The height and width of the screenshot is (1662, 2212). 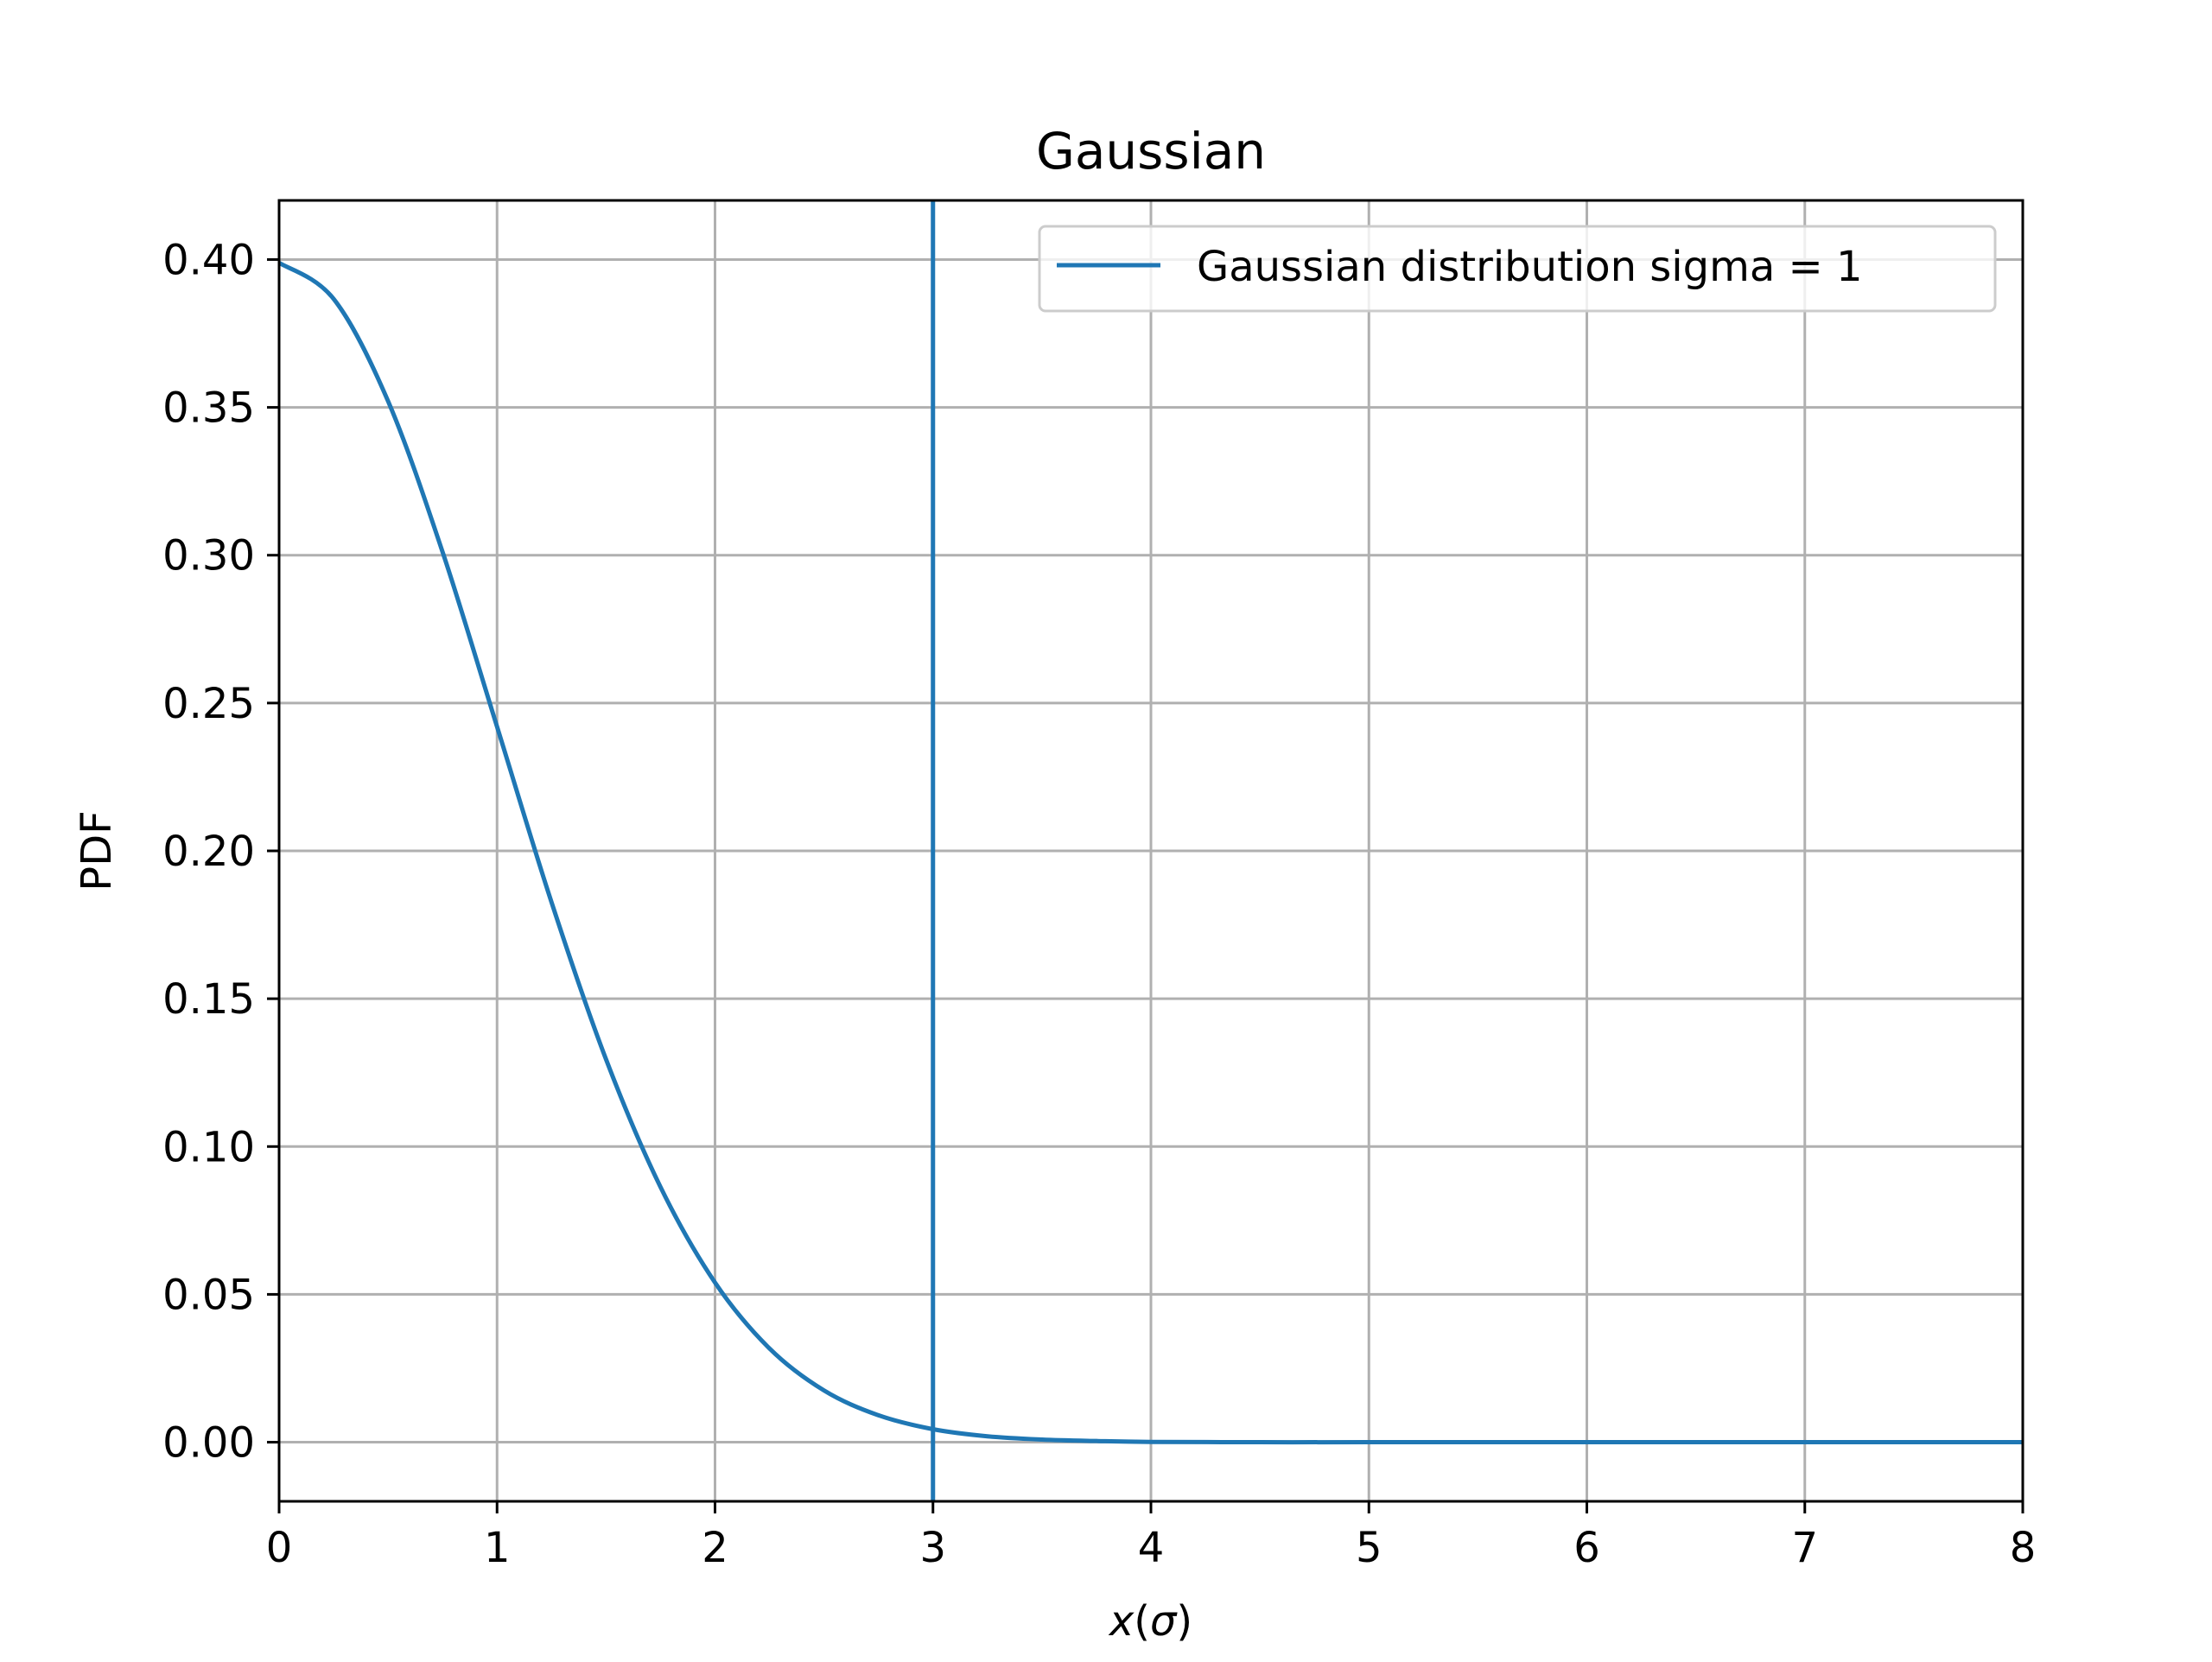 I want to click on x-tick-label: 2, so click(x=715, y=1548).